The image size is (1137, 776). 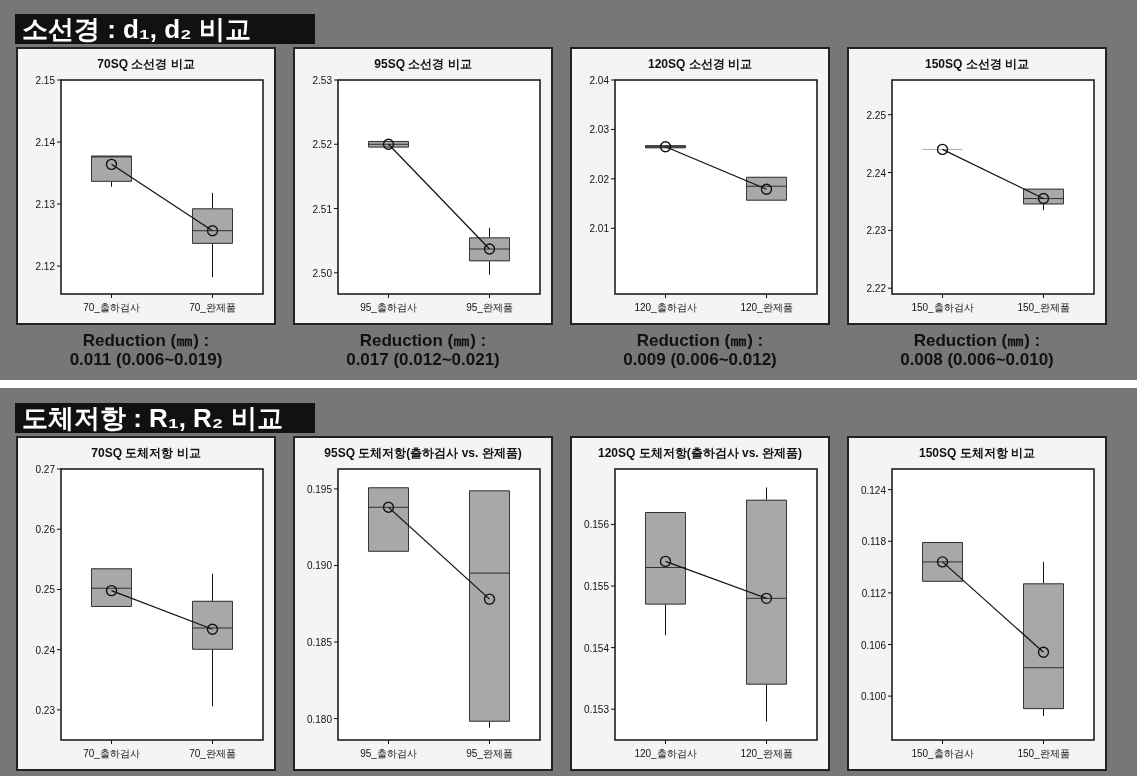 I want to click on y-tick-label: 0.155, so click(x=596, y=587).